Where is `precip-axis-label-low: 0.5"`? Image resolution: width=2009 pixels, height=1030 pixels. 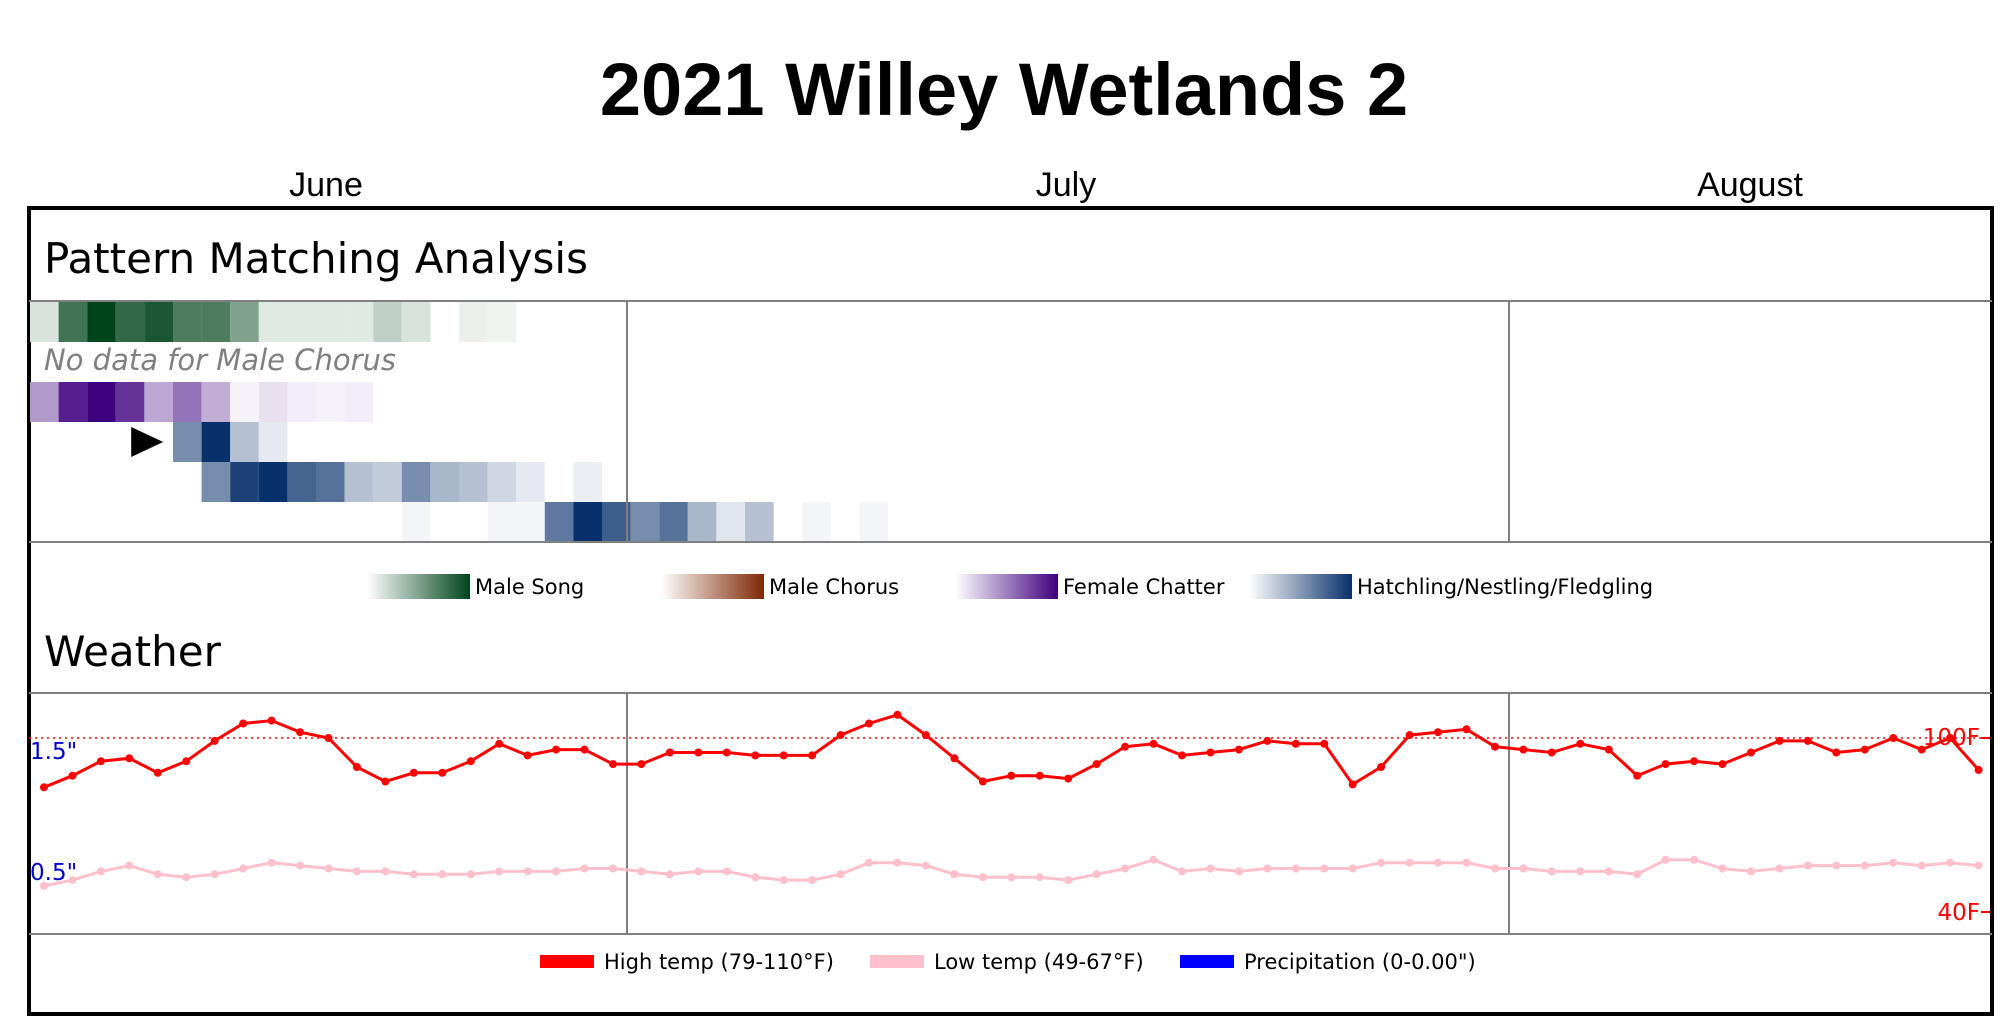 precip-axis-label-low: 0.5" is located at coordinates (53, 873).